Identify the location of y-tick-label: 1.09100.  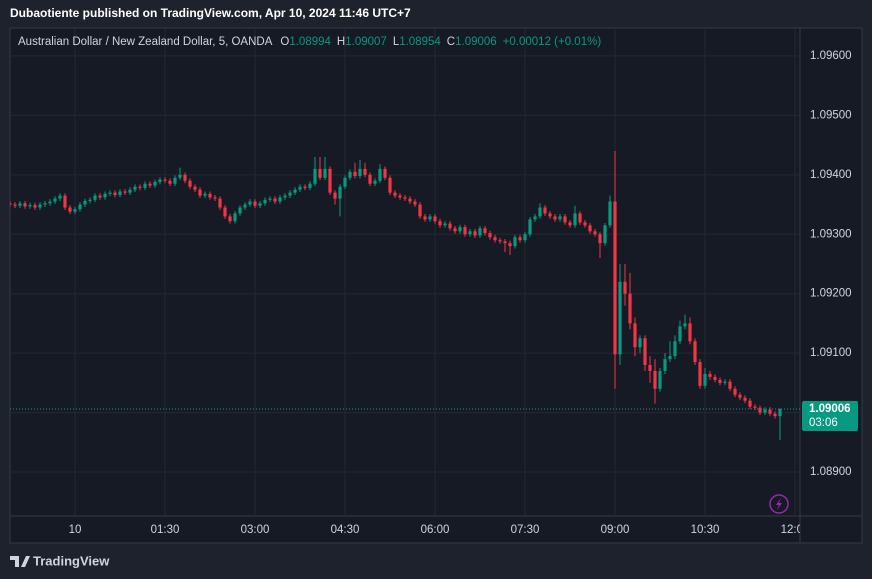
(831, 353).